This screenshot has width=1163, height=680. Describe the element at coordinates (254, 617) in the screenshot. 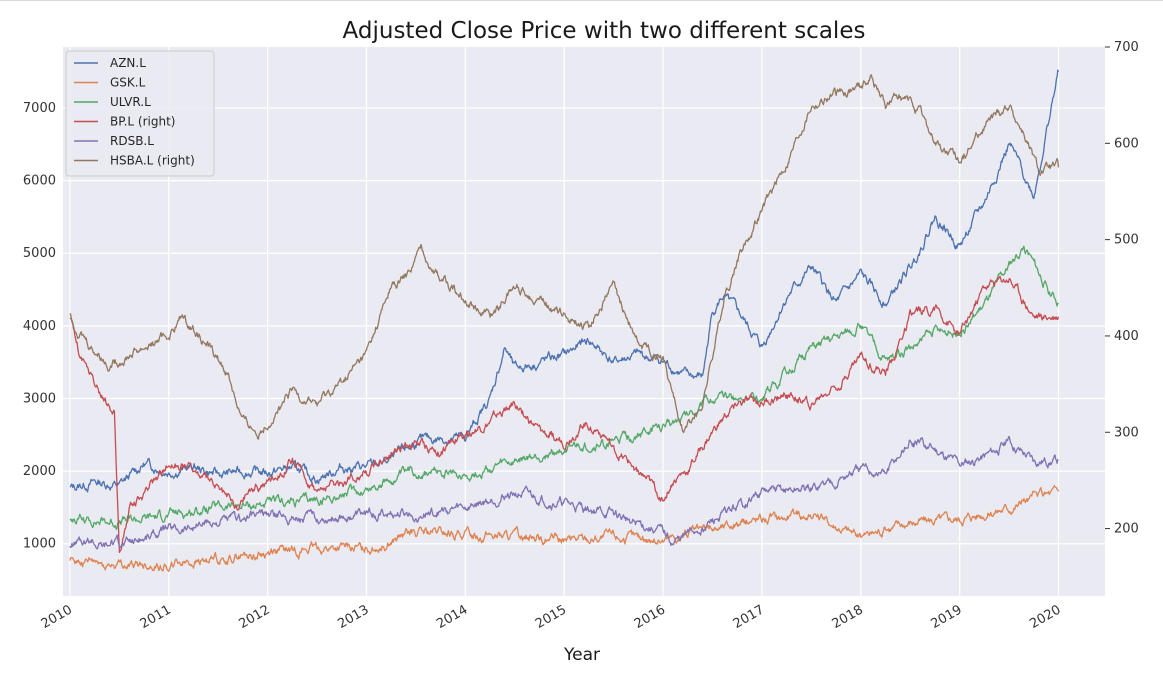

I see `x-tick-label: 2012` at that location.